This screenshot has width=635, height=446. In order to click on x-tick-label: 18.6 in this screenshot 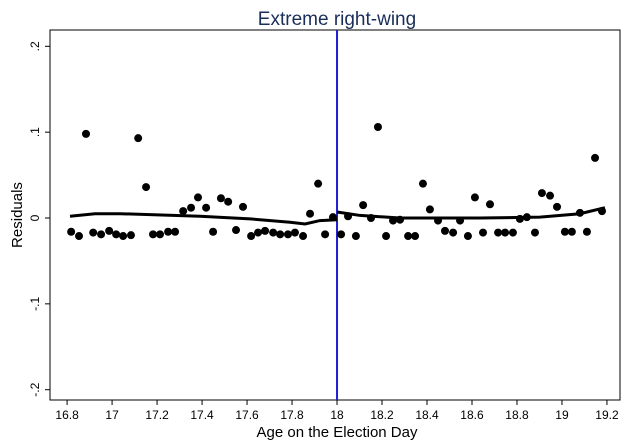, I will do `click(472, 415)`.